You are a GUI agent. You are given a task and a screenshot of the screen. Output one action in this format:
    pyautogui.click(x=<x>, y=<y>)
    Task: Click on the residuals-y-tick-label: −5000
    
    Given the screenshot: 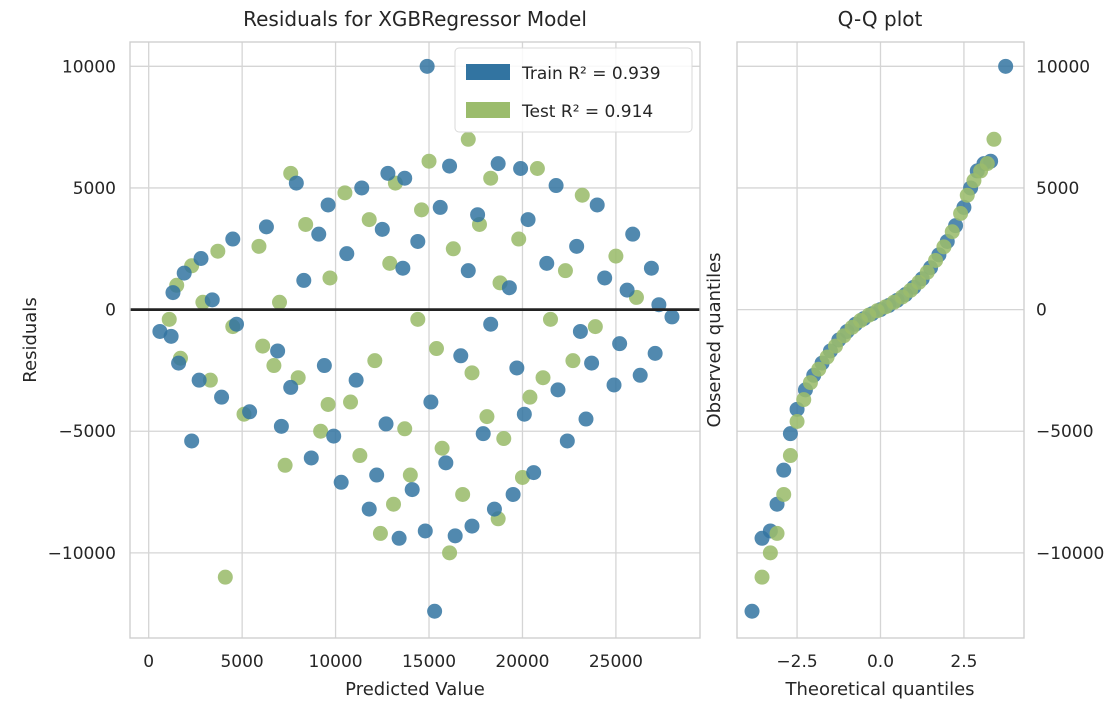 What is the action you would take?
    pyautogui.click(x=87, y=432)
    